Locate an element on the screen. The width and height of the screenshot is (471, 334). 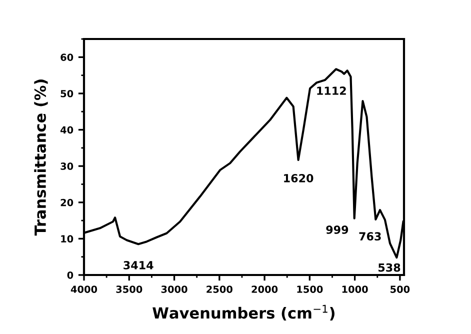
y-tick-label: 50 is located at coordinates (67, 94).